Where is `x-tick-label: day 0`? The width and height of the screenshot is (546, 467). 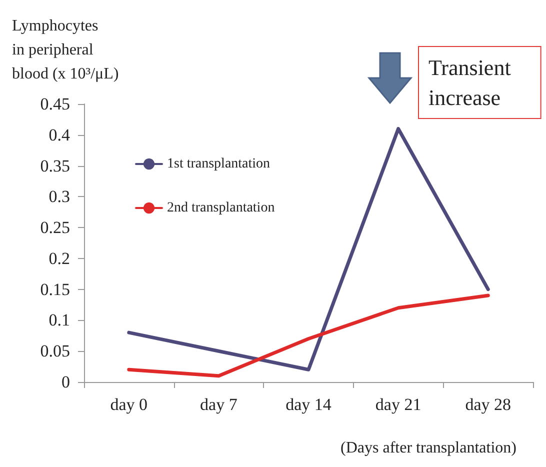
x-tick-label: day 0 is located at coordinates (129, 404).